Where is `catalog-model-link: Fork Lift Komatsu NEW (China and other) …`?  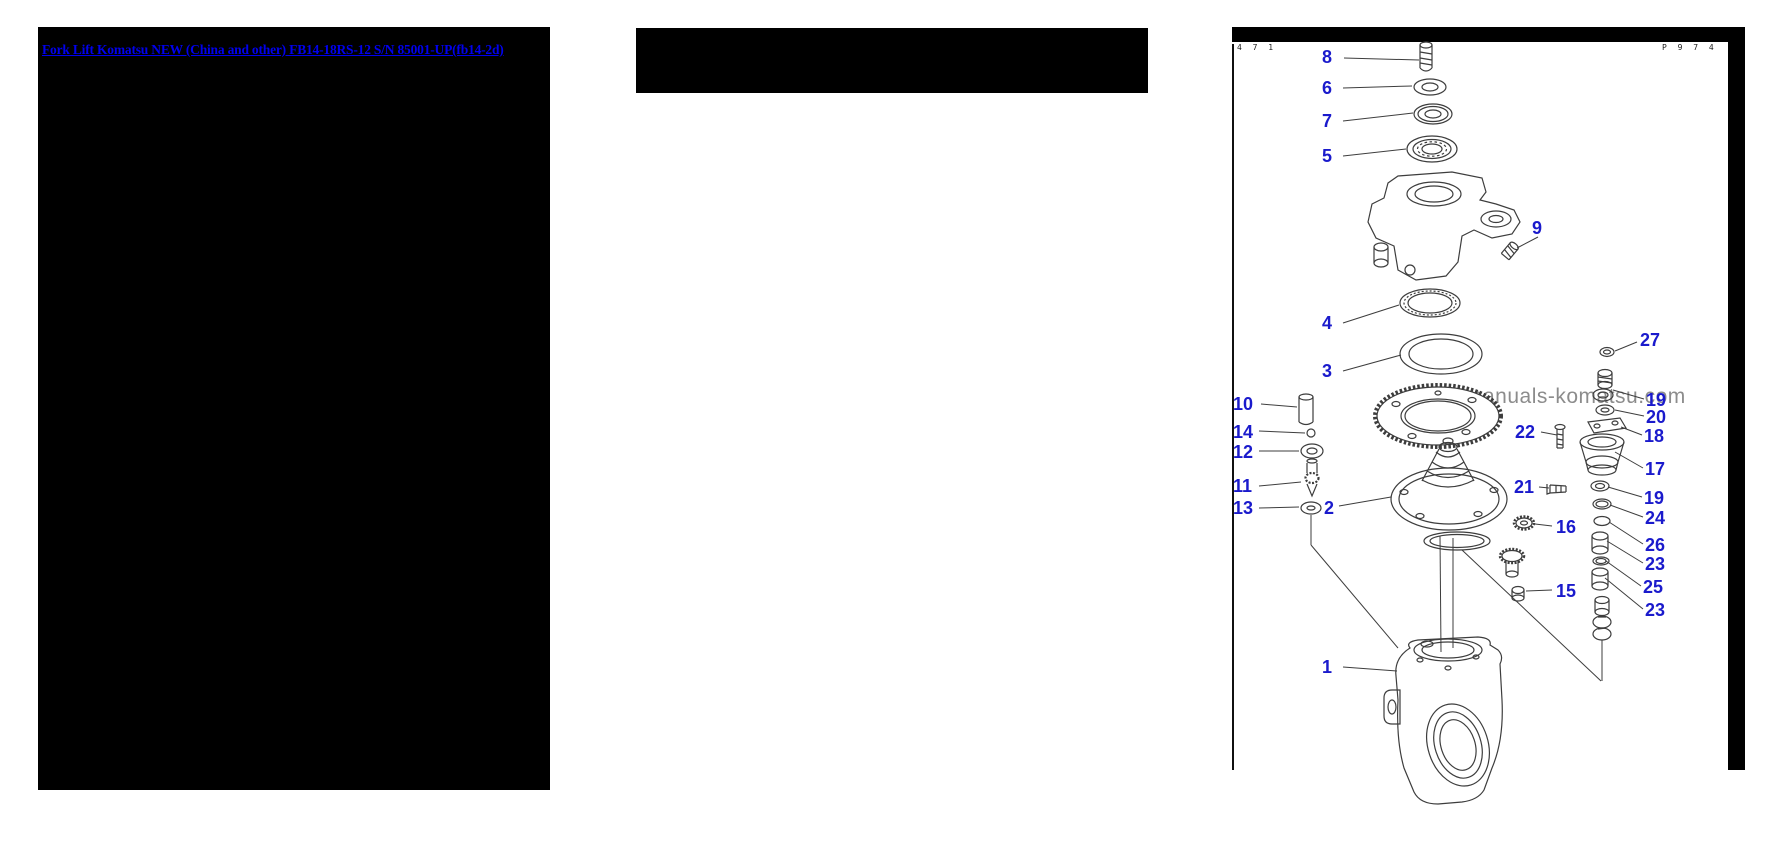
catalog-model-link: Fork Lift Komatsu NEW (China and other) … is located at coordinates (273, 49).